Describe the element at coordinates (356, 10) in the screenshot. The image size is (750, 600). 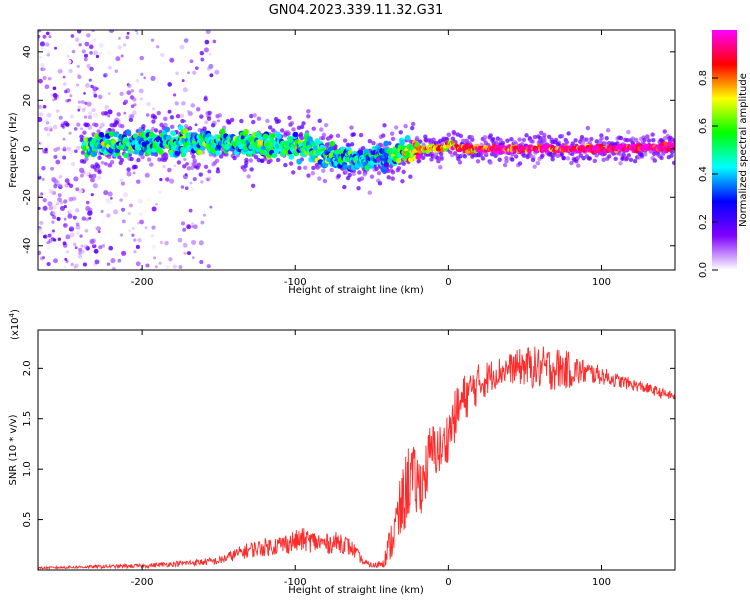
I see `figure-title: GN04.2023.339.11.32.G31` at that location.